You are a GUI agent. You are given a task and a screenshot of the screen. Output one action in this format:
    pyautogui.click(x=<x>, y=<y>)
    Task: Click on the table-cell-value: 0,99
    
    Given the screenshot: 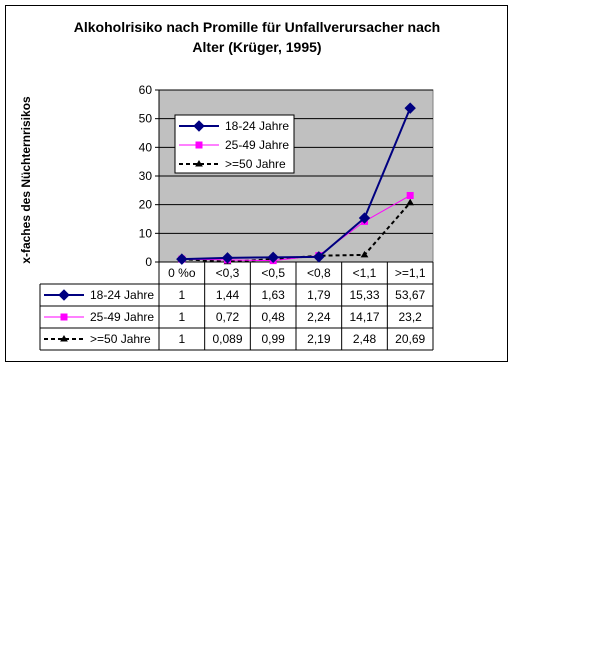 What is the action you would take?
    pyautogui.click(x=273, y=339)
    